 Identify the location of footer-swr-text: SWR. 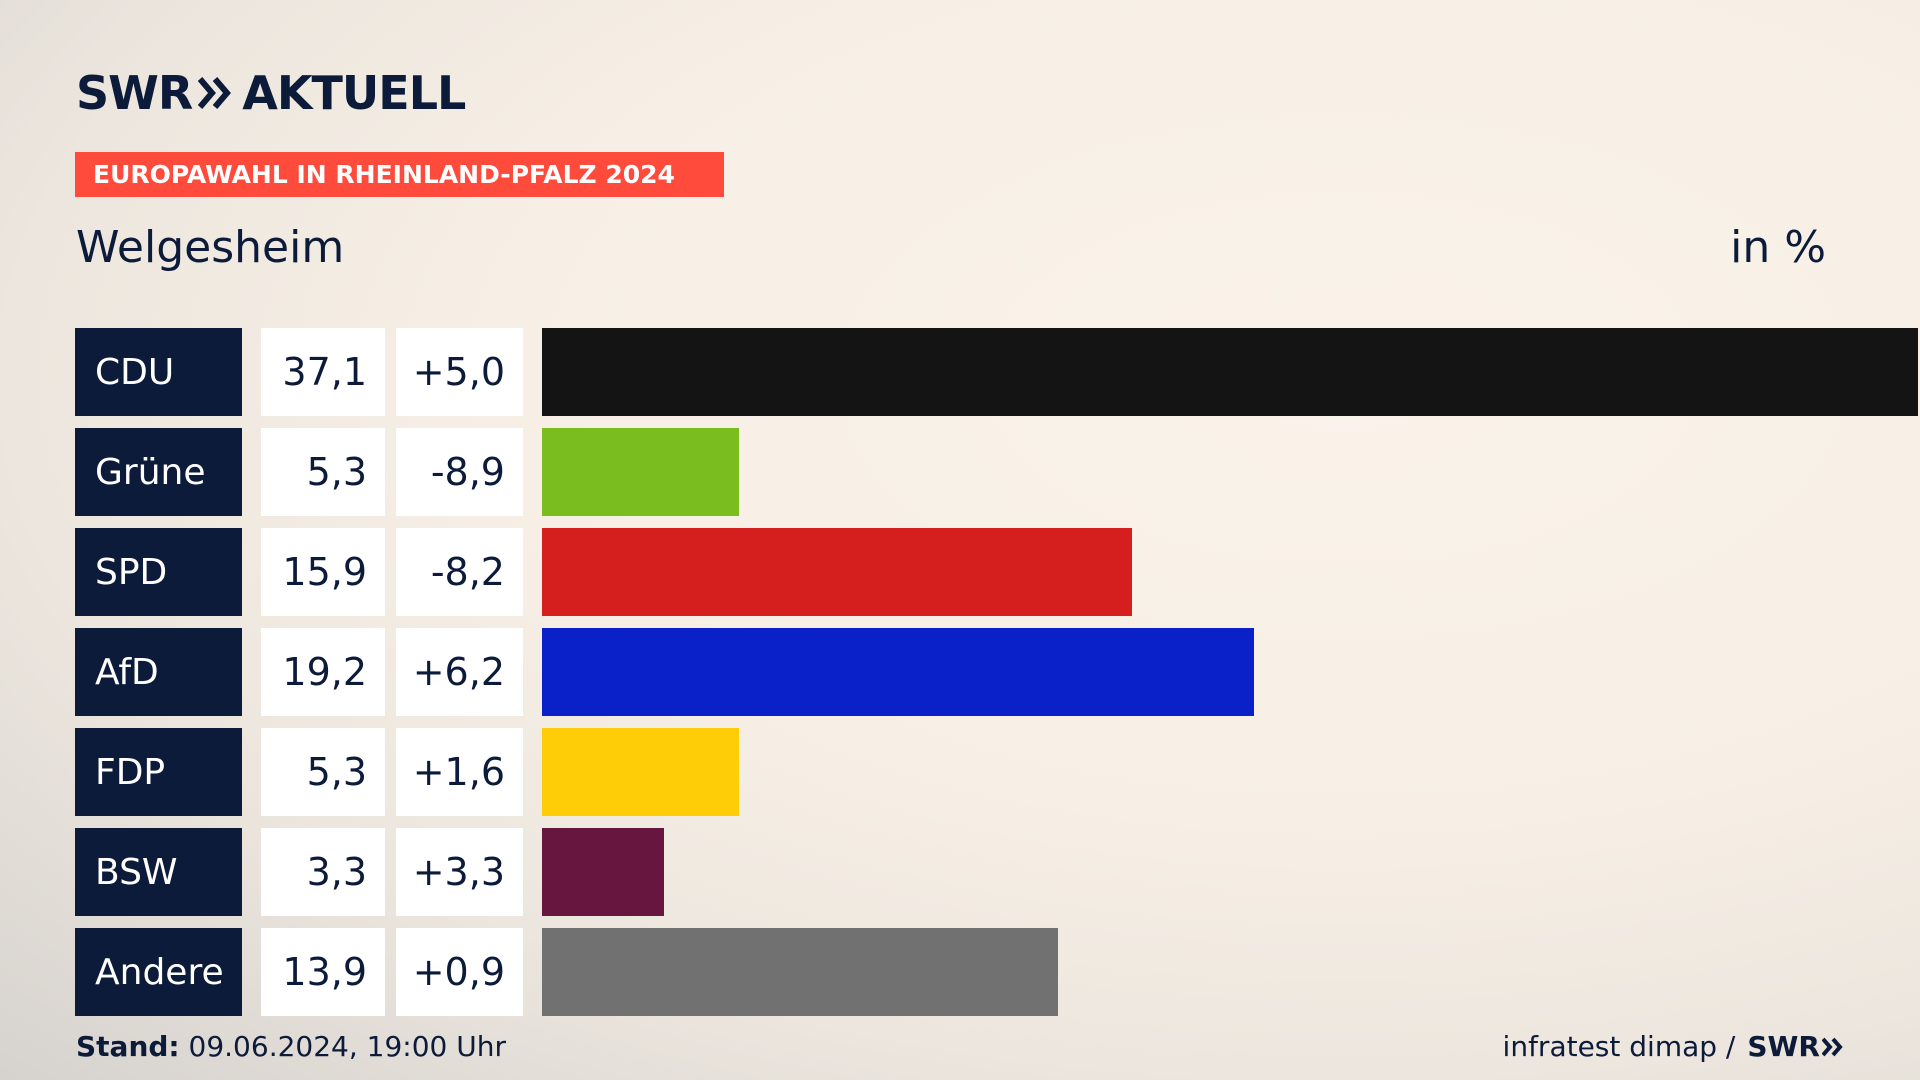
(1783, 1046).